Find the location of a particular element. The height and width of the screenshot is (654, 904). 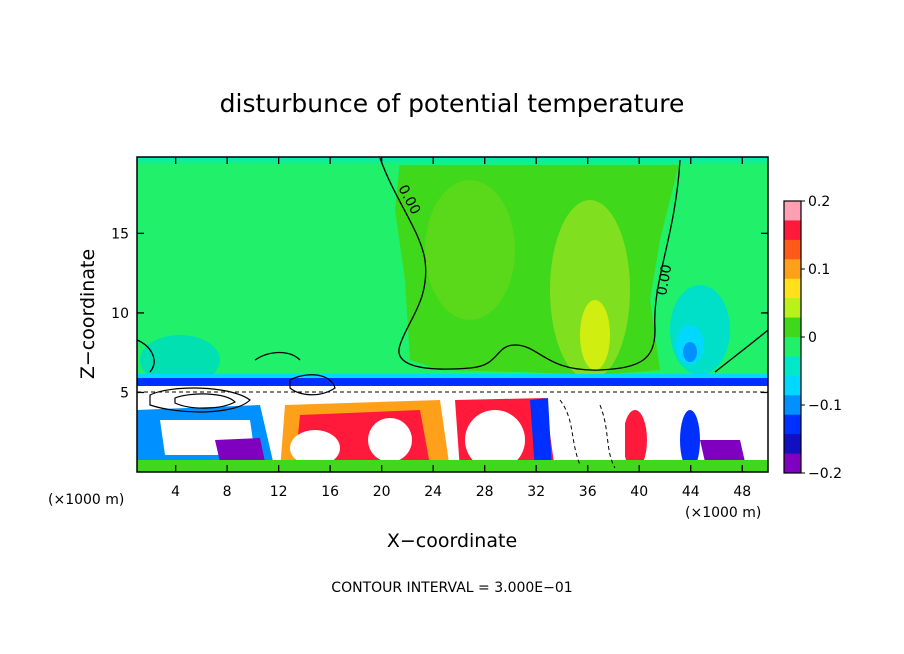

x-tick-label: 24 is located at coordinates (433, 492).